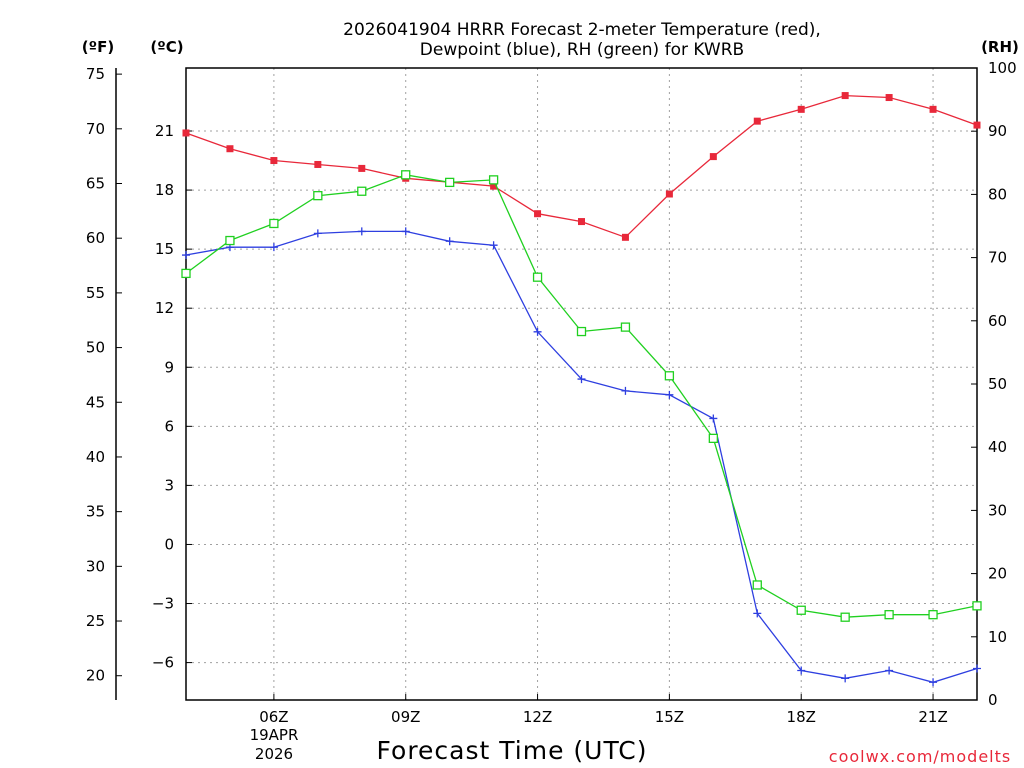  I want to click on fahrenheit-tick-label: 60, so click(95, 238).